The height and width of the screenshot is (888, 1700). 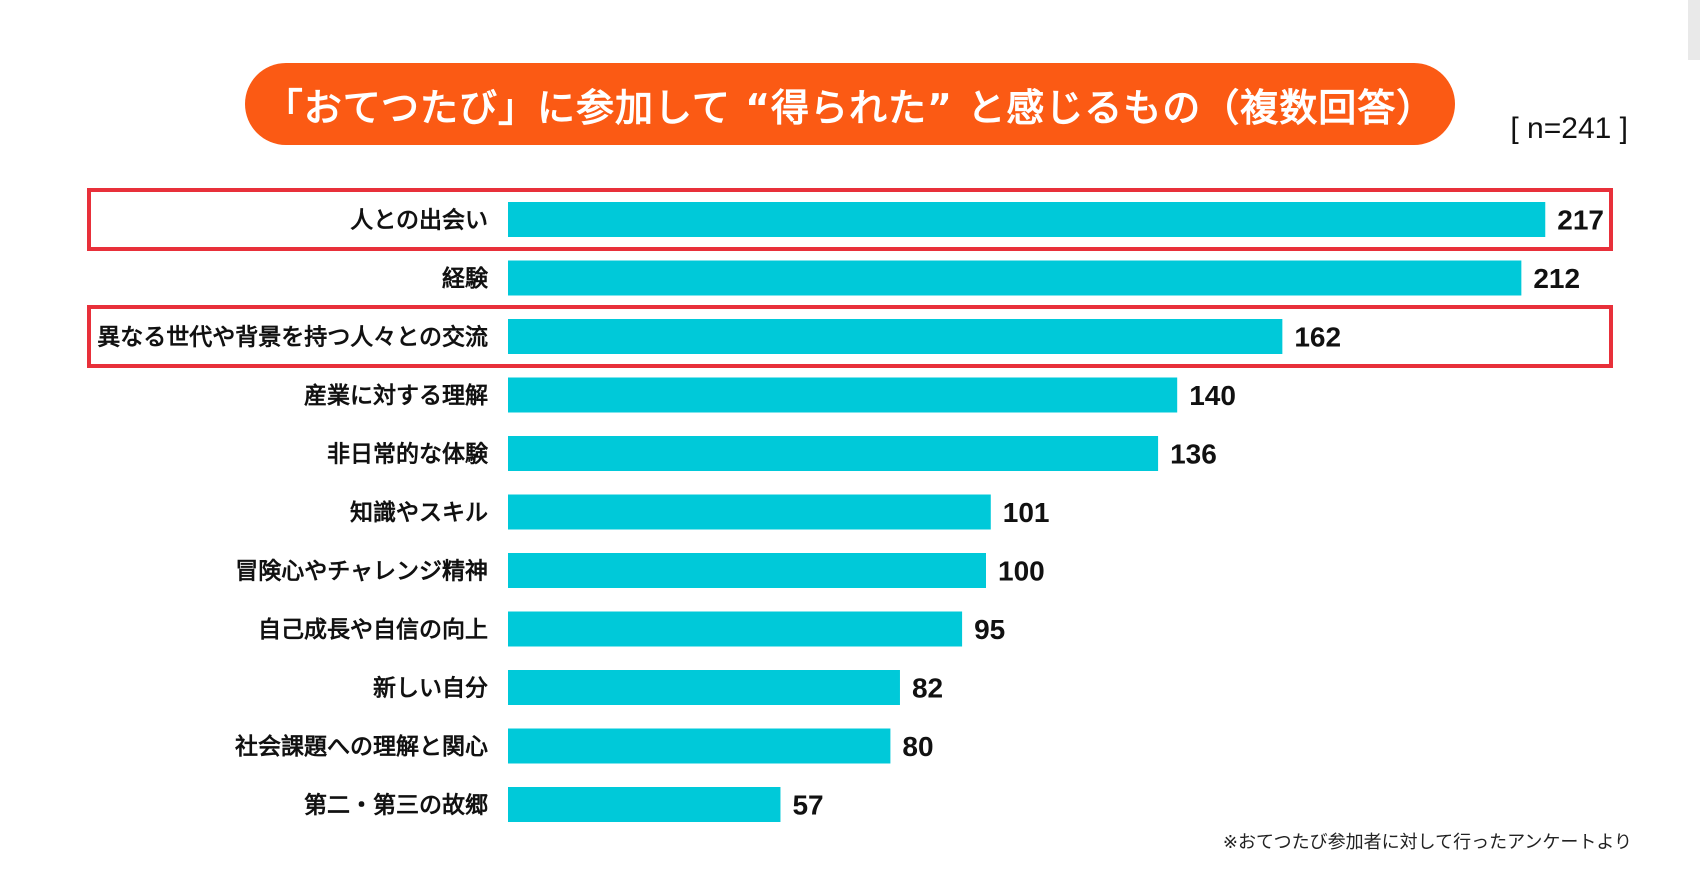 I want to click on chart-title-banner: 「おてつたび」に参加して “得られた” と感じるもの（複数回答）, so click(x=850, y=104).